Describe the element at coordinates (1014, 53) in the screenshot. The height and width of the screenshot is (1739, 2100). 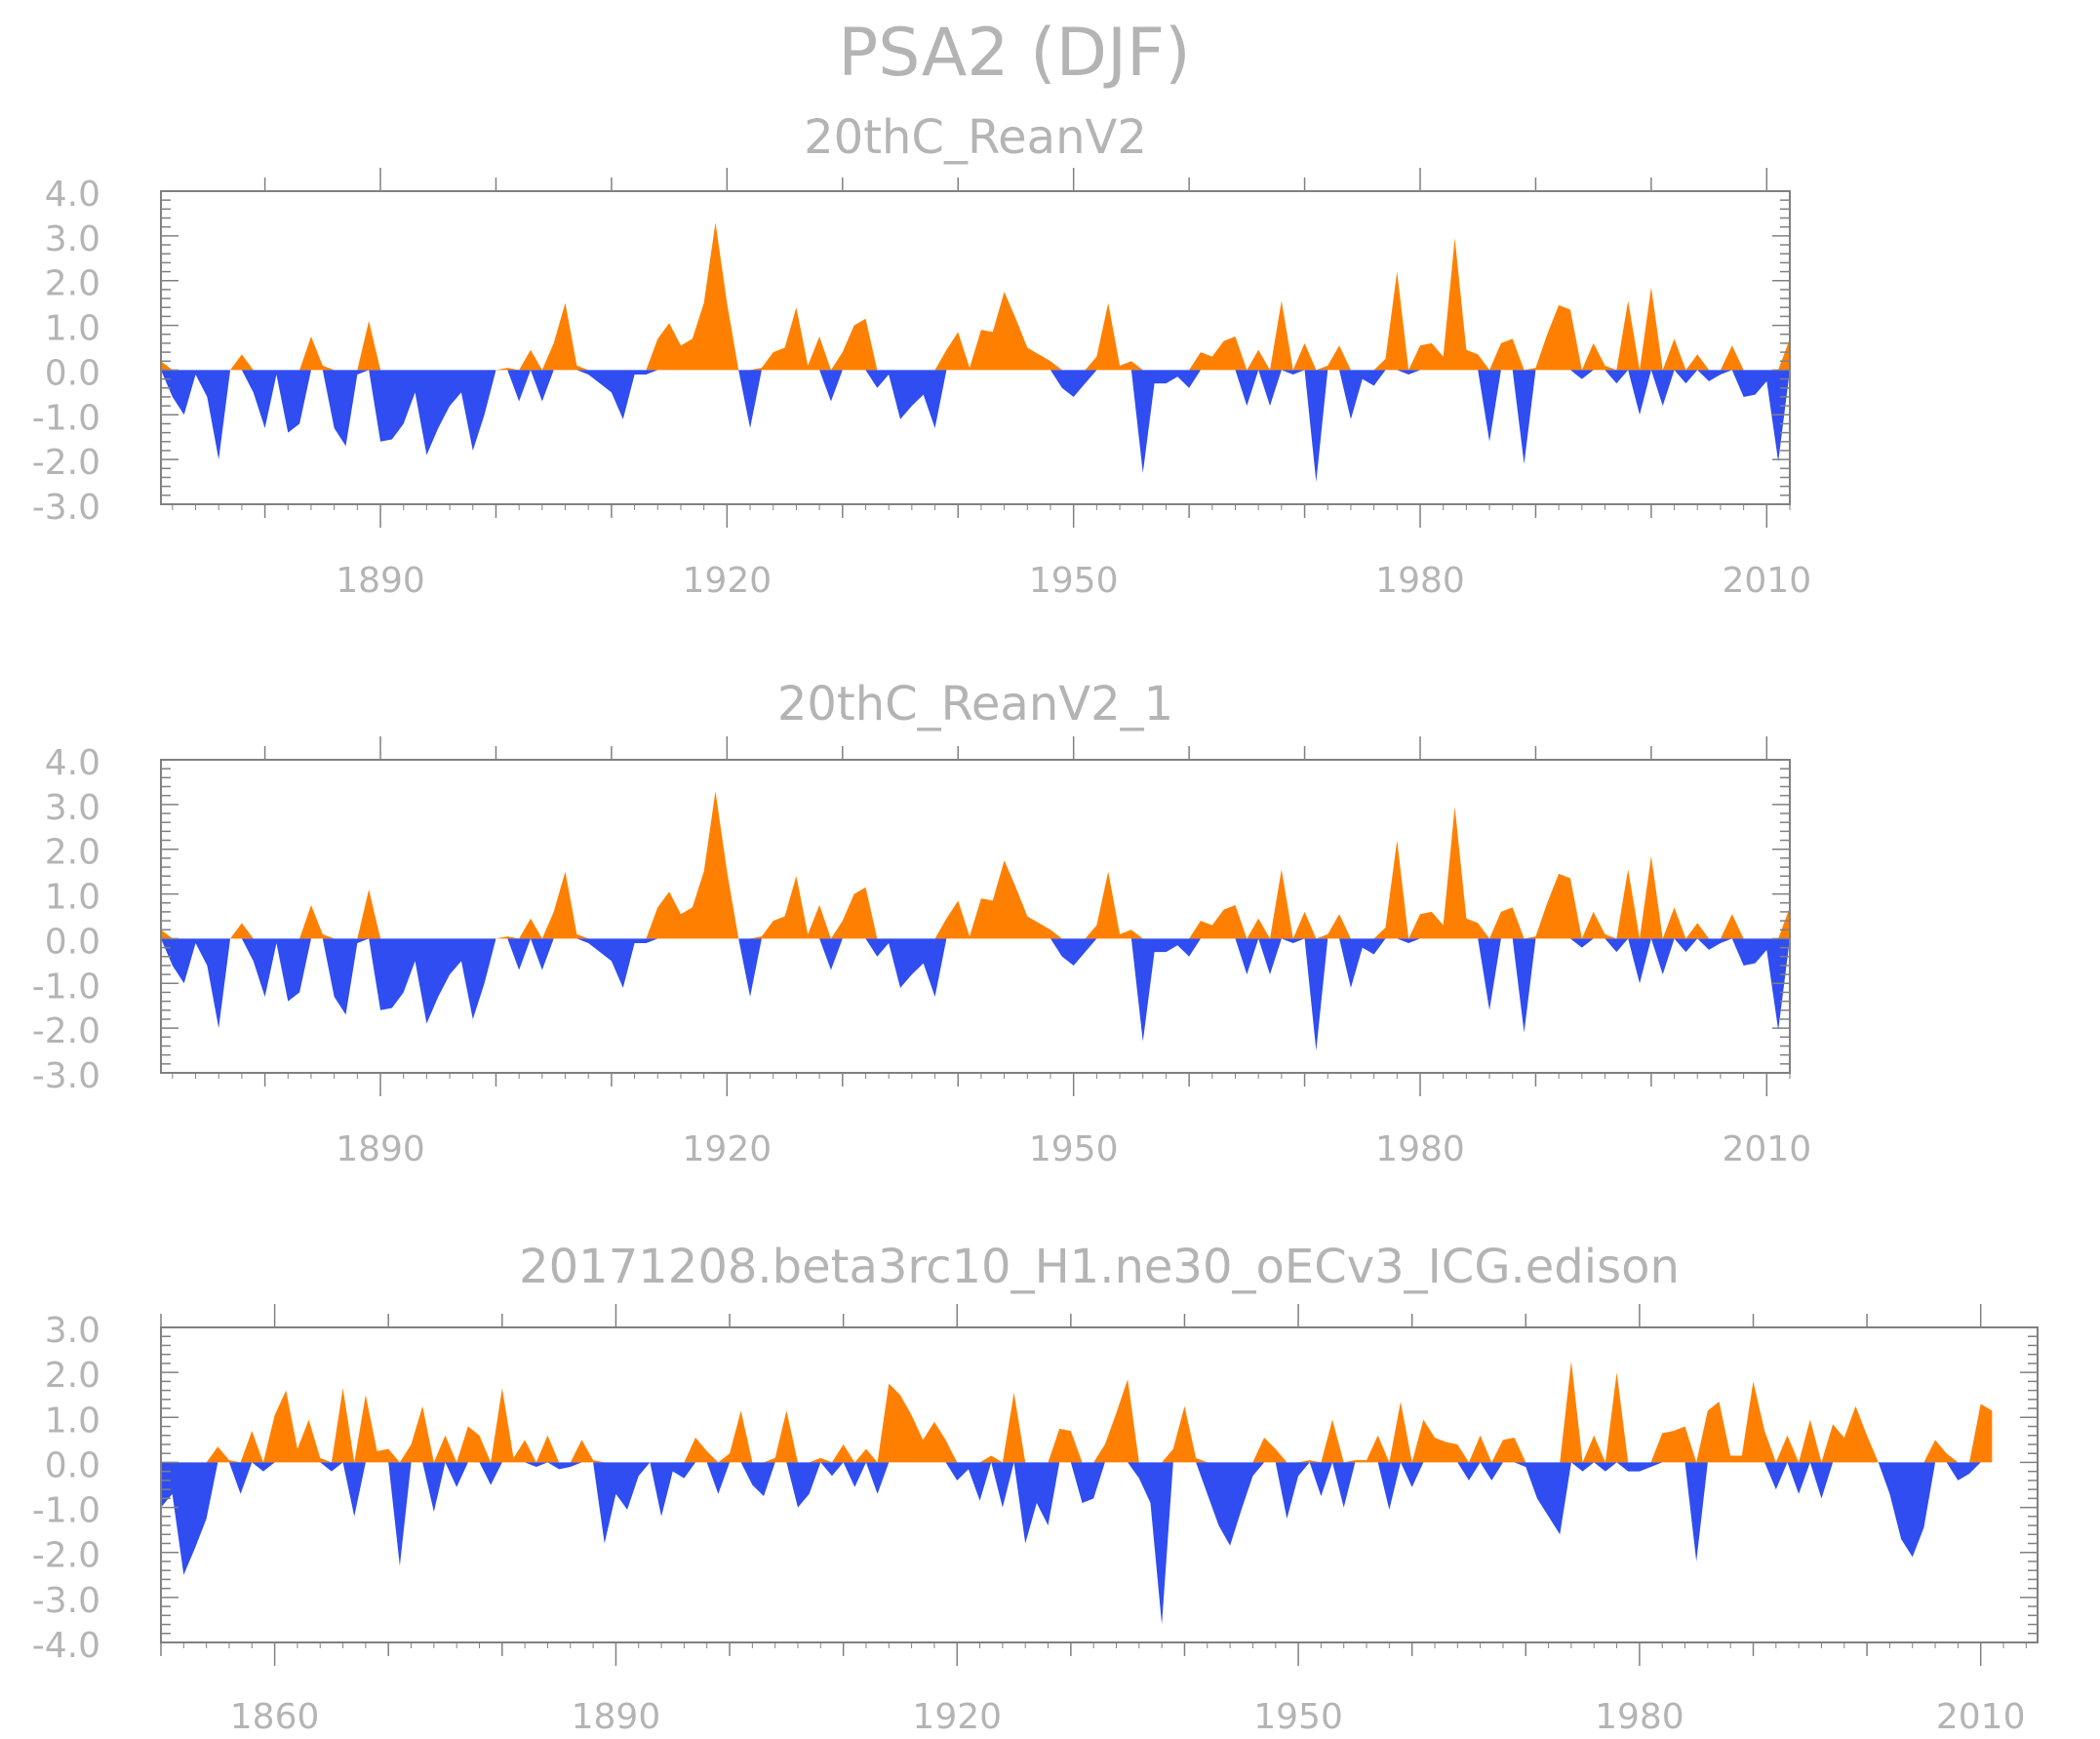
I see `figure-title: PSA2 (DJF)` at that location.